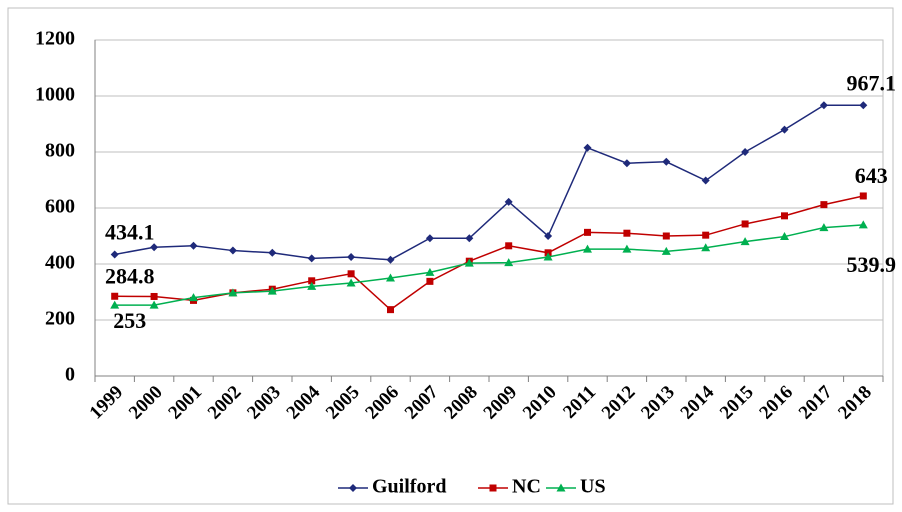 The height and width of the screenshot is (512, 902). I want to click on y-tick-label: 600, so click(60, 207).